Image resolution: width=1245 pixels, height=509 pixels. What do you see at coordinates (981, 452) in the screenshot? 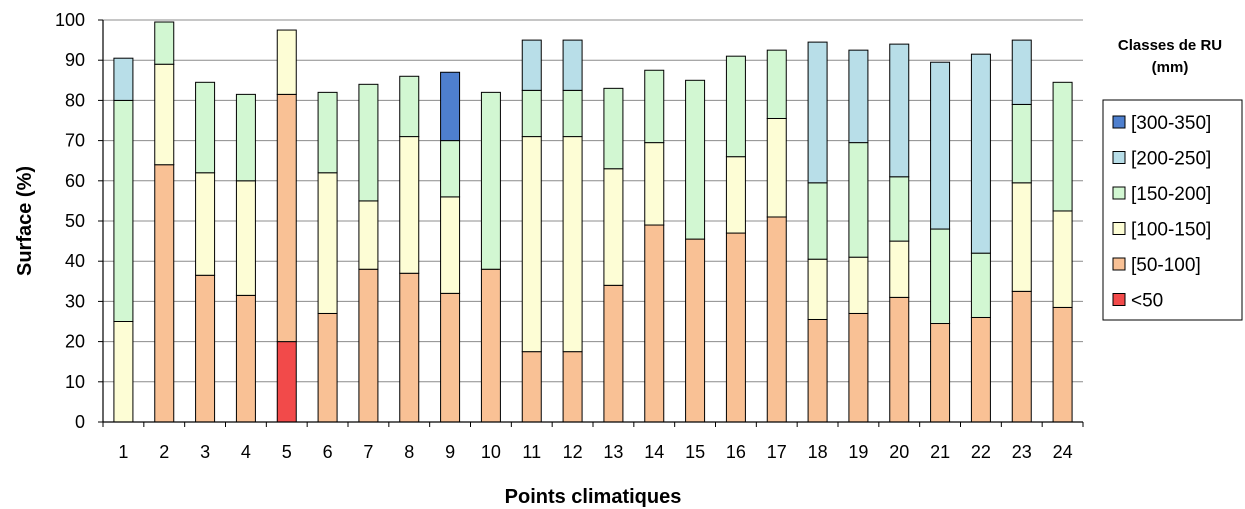
I see `x-tick-label: 22` at bounding box center [981, 452].